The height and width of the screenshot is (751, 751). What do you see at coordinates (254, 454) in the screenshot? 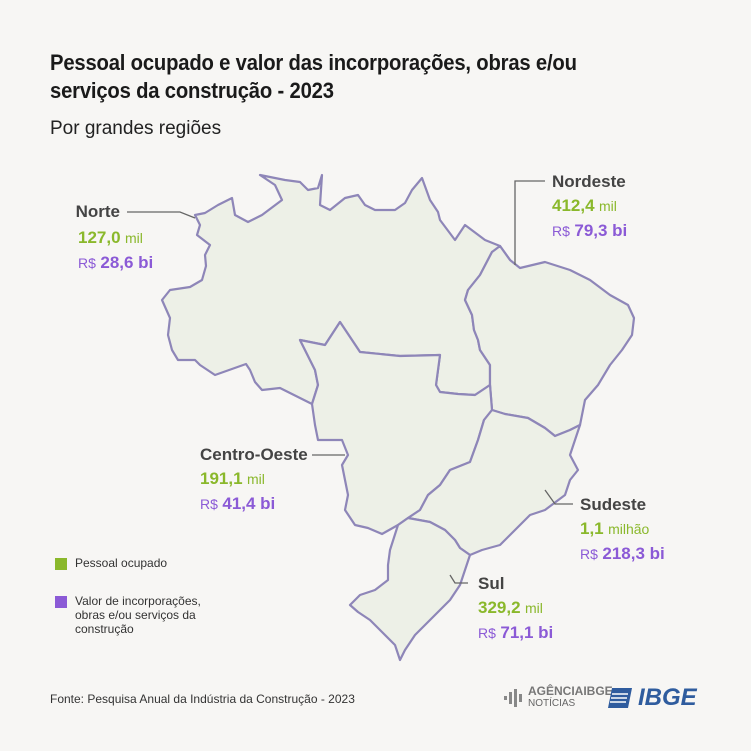
I see `region-name: Centro-Oeste` at bounding box center [254, 454].